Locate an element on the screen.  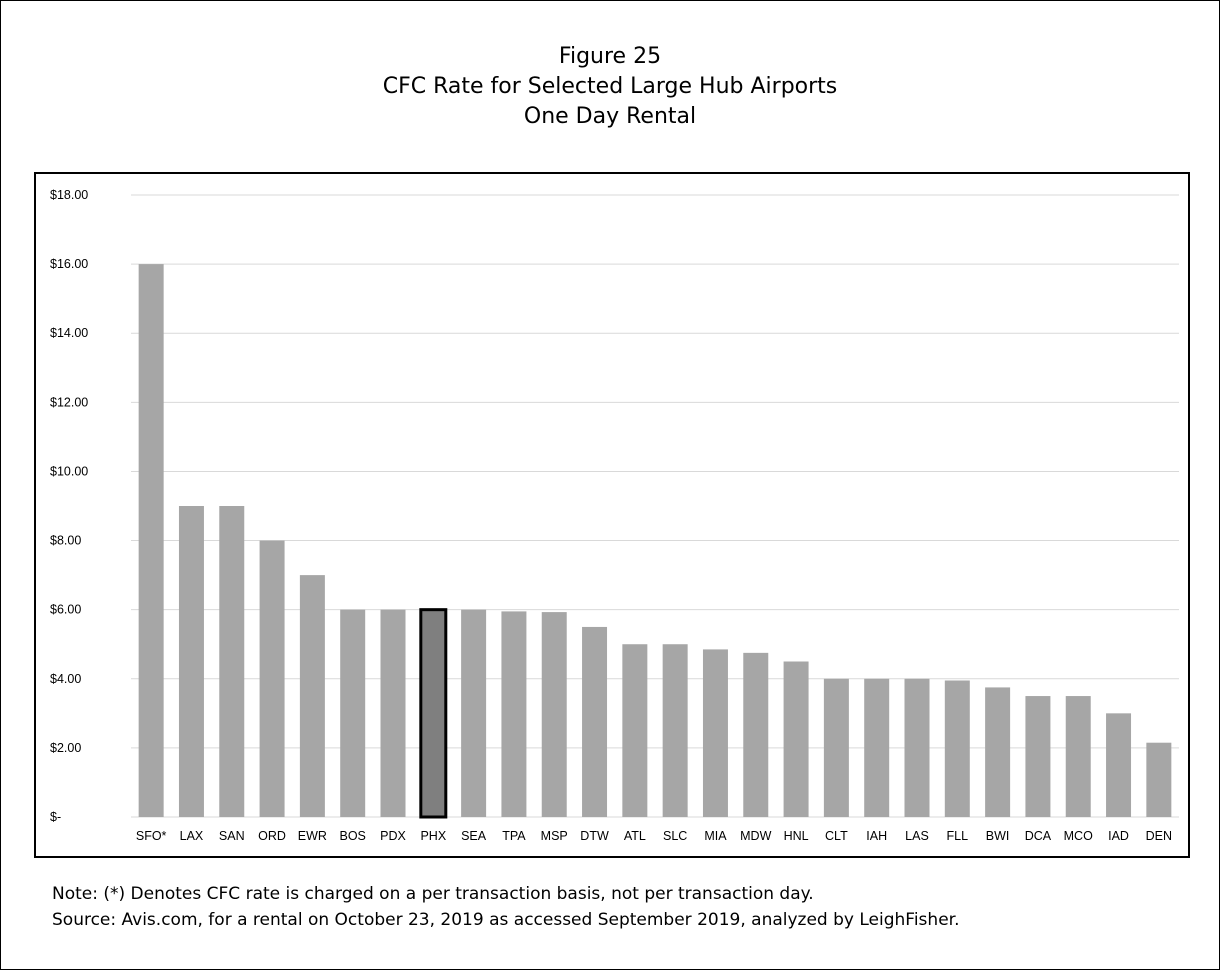
bar-phx is located at coordinates (433, 713).